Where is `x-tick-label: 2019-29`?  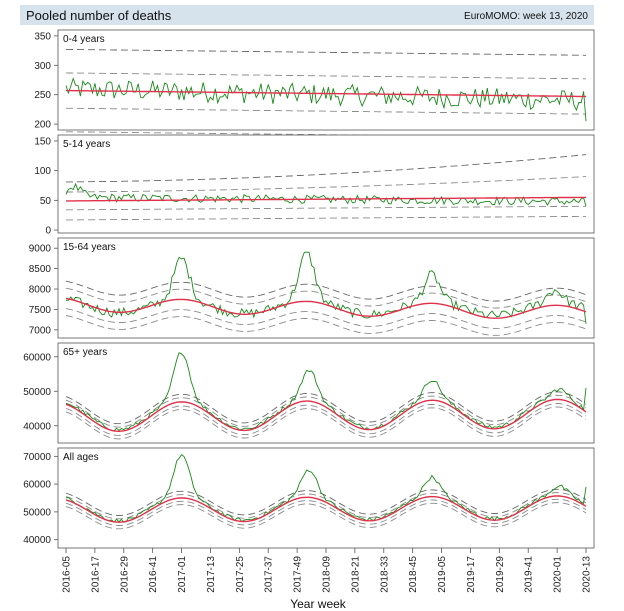 x-tick-label: 2019-29 is located at coordinates (500, 574).